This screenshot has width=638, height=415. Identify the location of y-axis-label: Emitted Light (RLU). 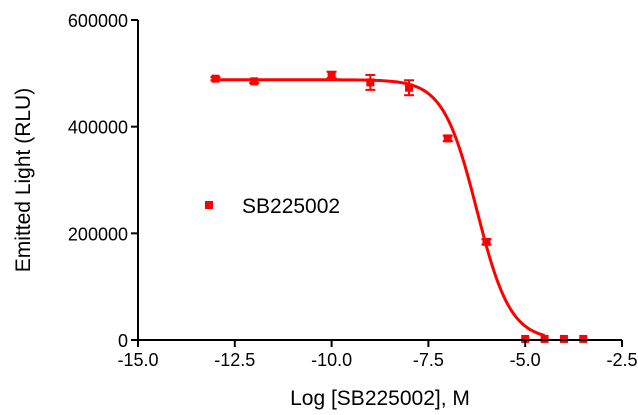
(23, 180).